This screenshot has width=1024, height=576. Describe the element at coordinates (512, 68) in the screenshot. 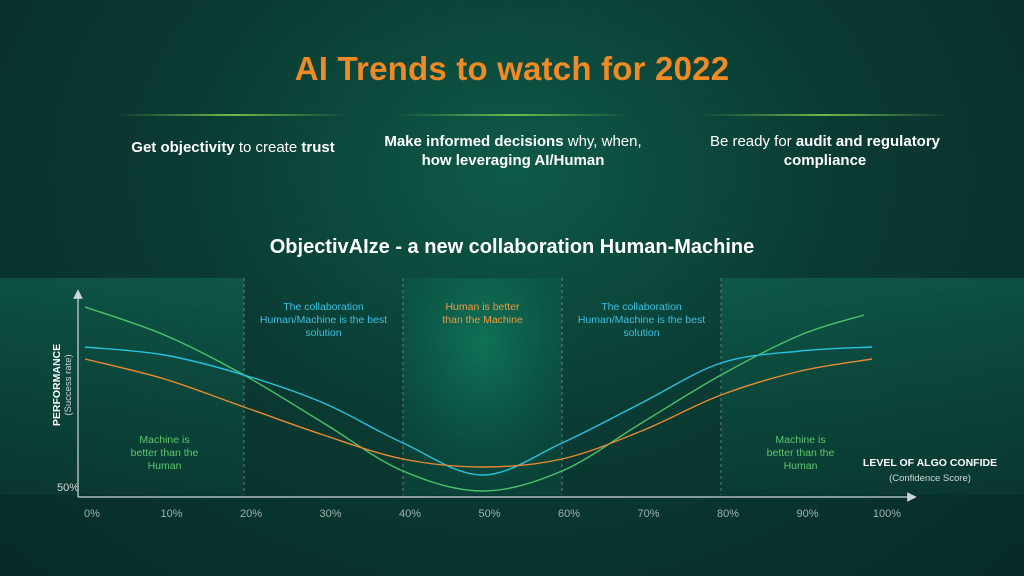

I see `page-title: AI Trends to watch for 2022` at that location.